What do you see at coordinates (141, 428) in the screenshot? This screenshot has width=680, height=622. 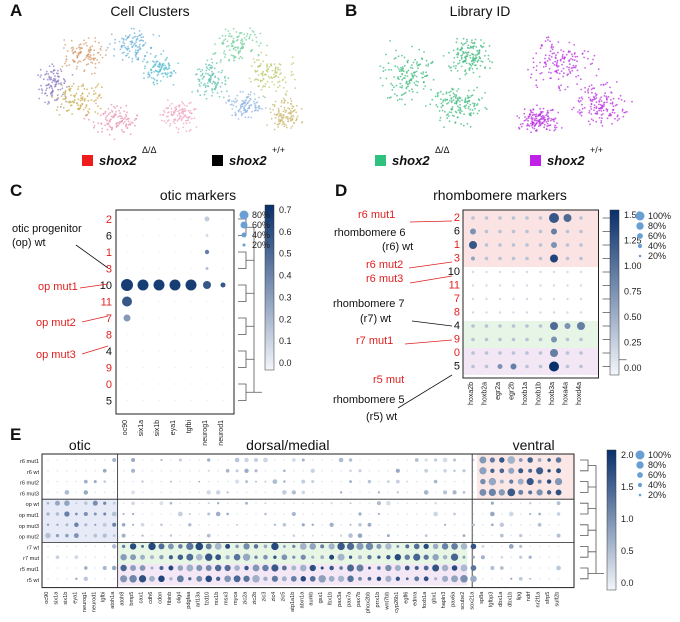 I see `gene-label: six1a` at bounding box center [141, 428].